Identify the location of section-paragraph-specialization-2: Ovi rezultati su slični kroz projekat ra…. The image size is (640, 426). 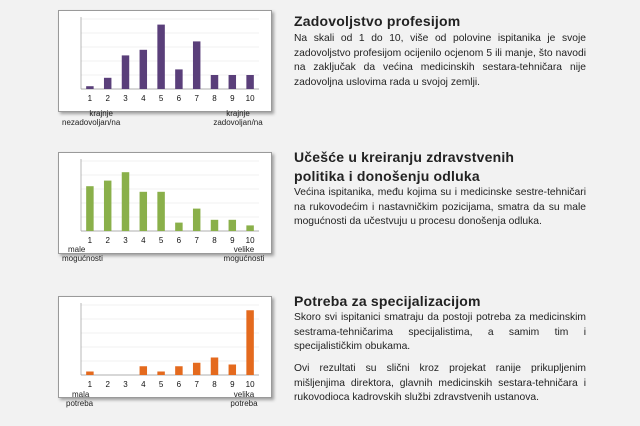
(440, 383).